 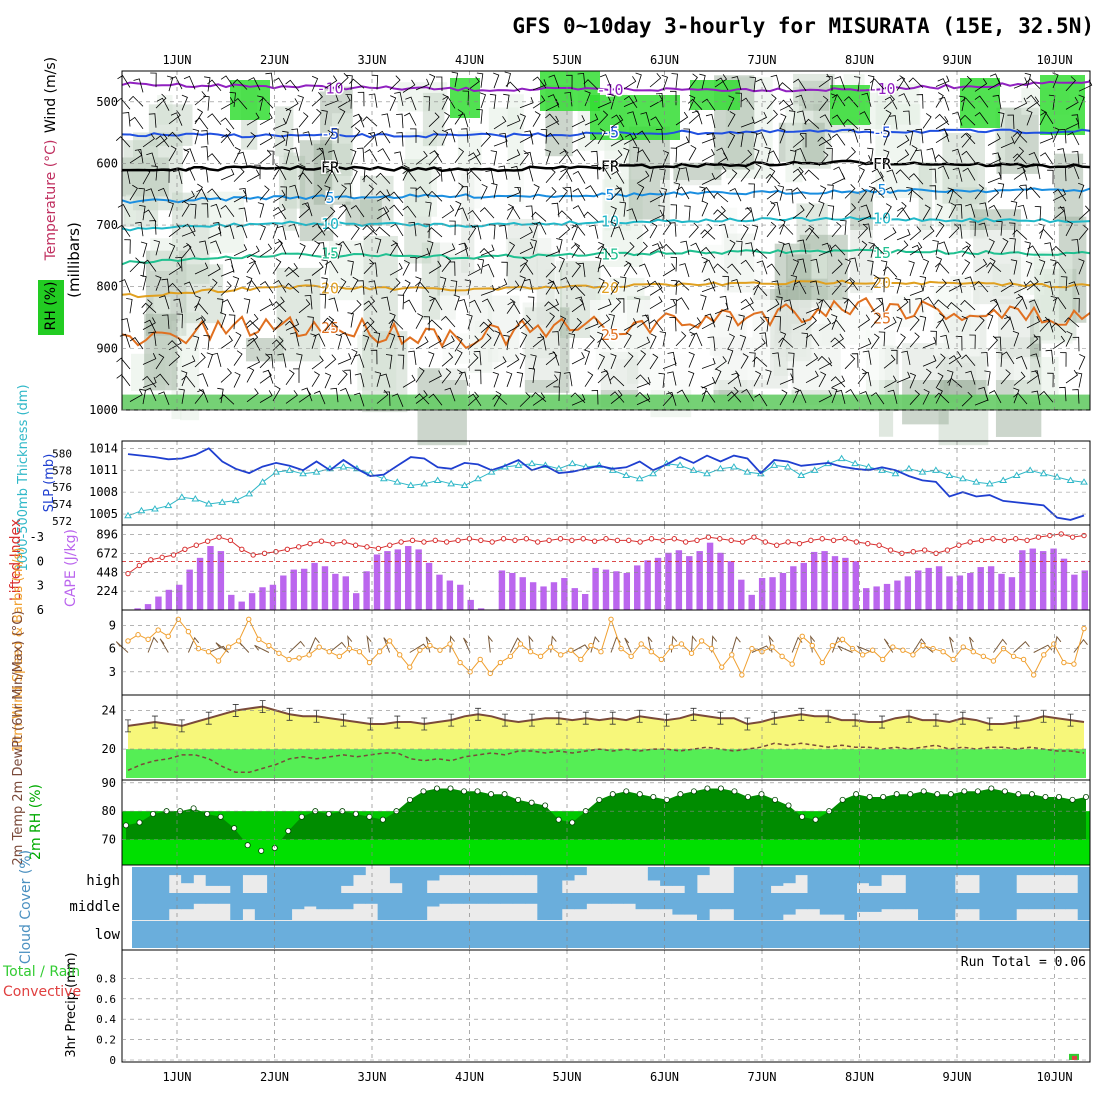 I want to click on rh-cell, so click(x=290, y=191).